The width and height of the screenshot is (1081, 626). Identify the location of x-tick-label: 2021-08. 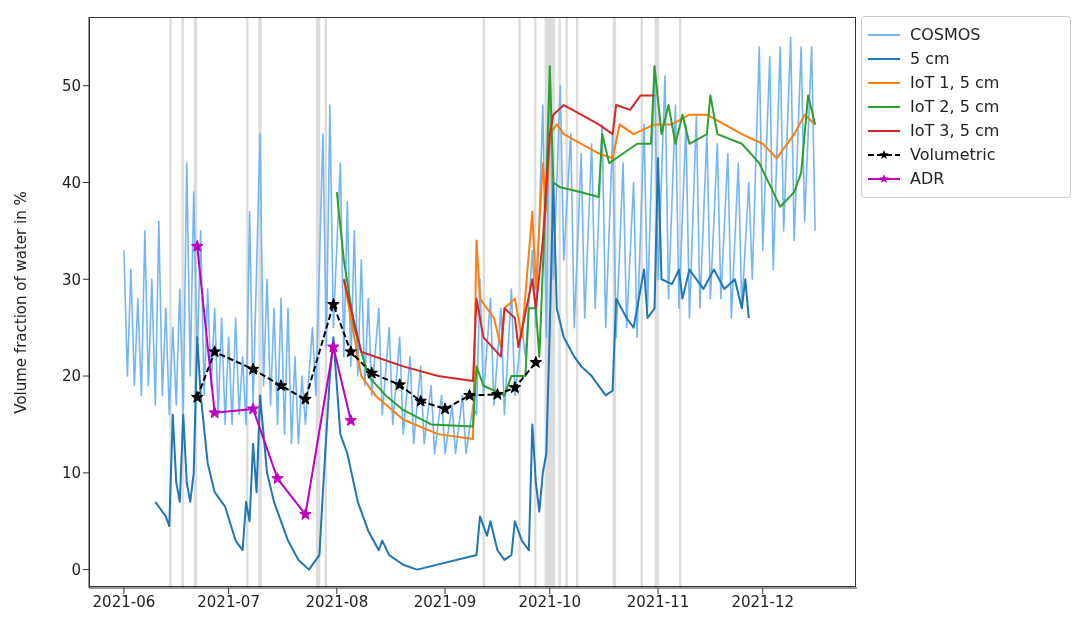
(337, 601).